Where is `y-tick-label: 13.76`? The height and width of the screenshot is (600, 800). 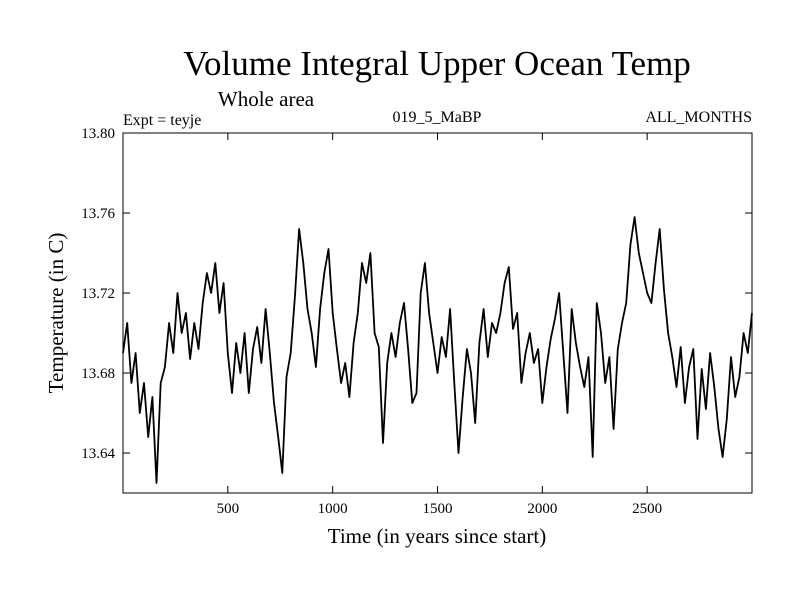
y-tick-label: 13.76 is located at coordinates (98, 214).